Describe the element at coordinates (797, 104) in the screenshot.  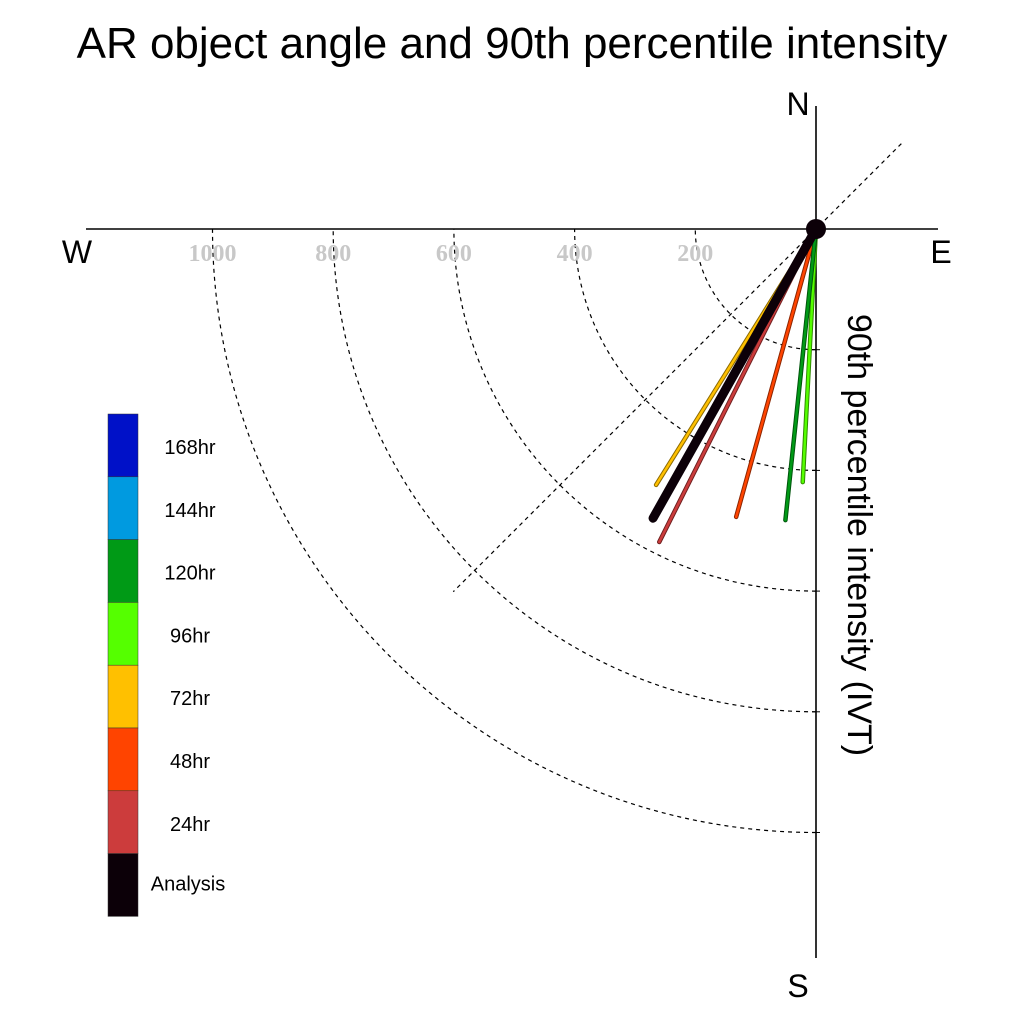
I see `compass-north: N` at that location.